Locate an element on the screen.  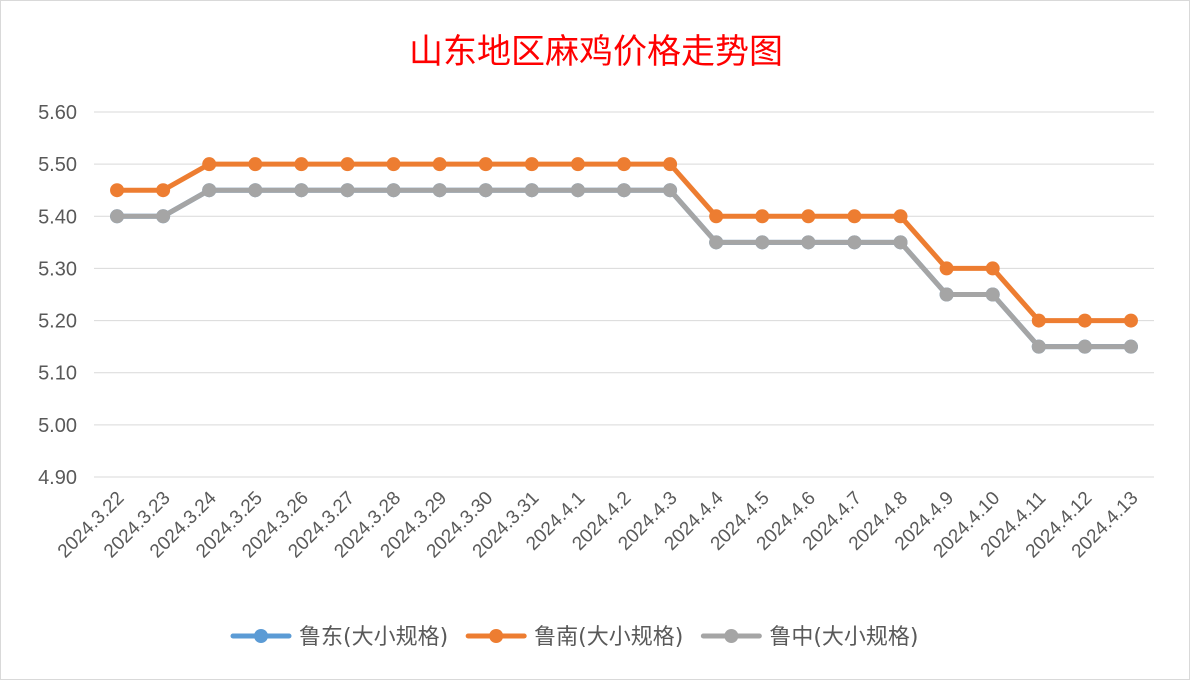
legend-item-1: 鲁东(大小规格) is located at coordinates (339, 637).